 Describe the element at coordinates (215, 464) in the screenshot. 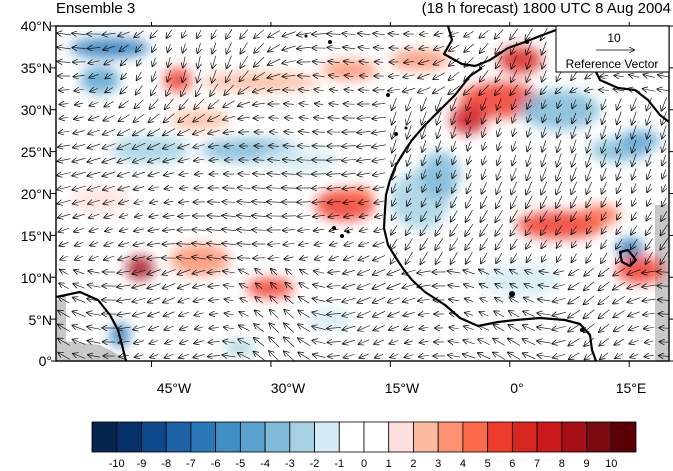

I see `colorbar-tick-label: -6` at that location.